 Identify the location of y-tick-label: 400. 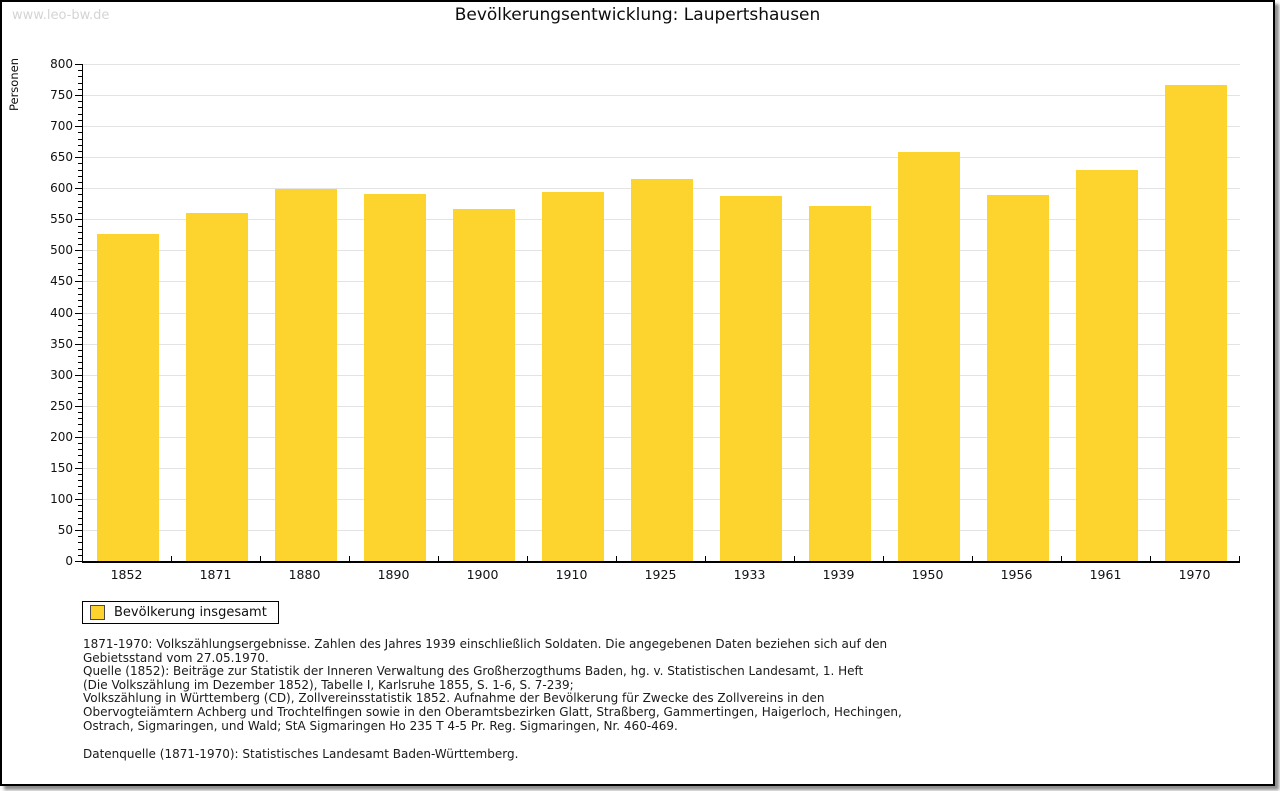
(61, 312).